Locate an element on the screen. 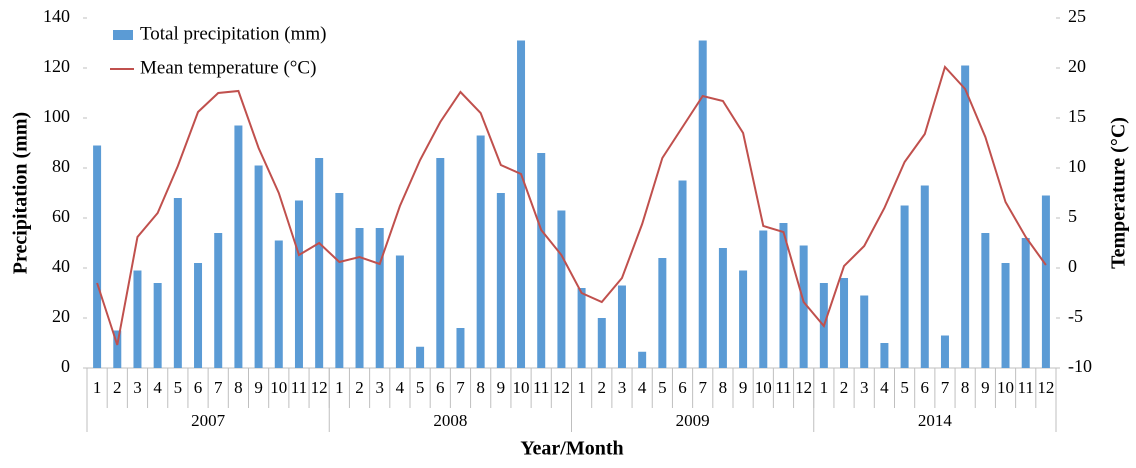  y2-tick-label: 20 is located at coordinates (1077, 66).